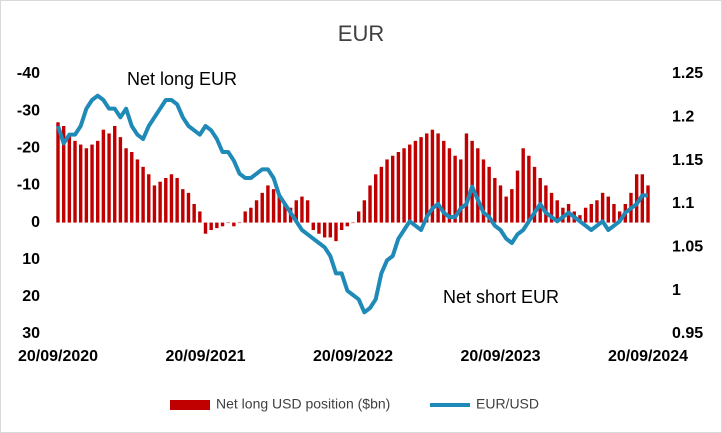 The width and height of the screenshot is (722, 433). I want to click on x-tick-label: 20/09/2023, so click(500, 356).